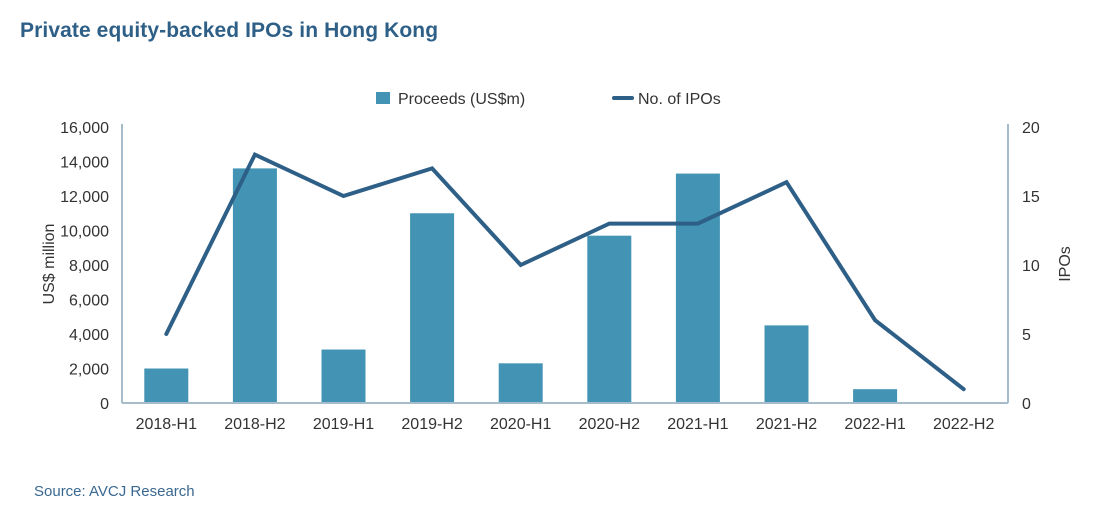 The height and width of the screenshot is (521, 1095). What do you see at coordinates (84, 197) in the screenshot?
I see `y-tick-label: 12,000` at bounding box center [84, 197].